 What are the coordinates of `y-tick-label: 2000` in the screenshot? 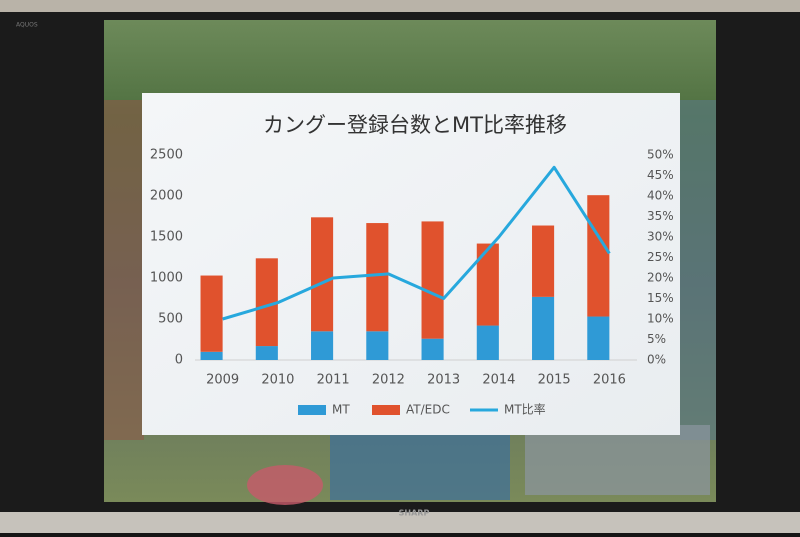 It's located at (166, 196).